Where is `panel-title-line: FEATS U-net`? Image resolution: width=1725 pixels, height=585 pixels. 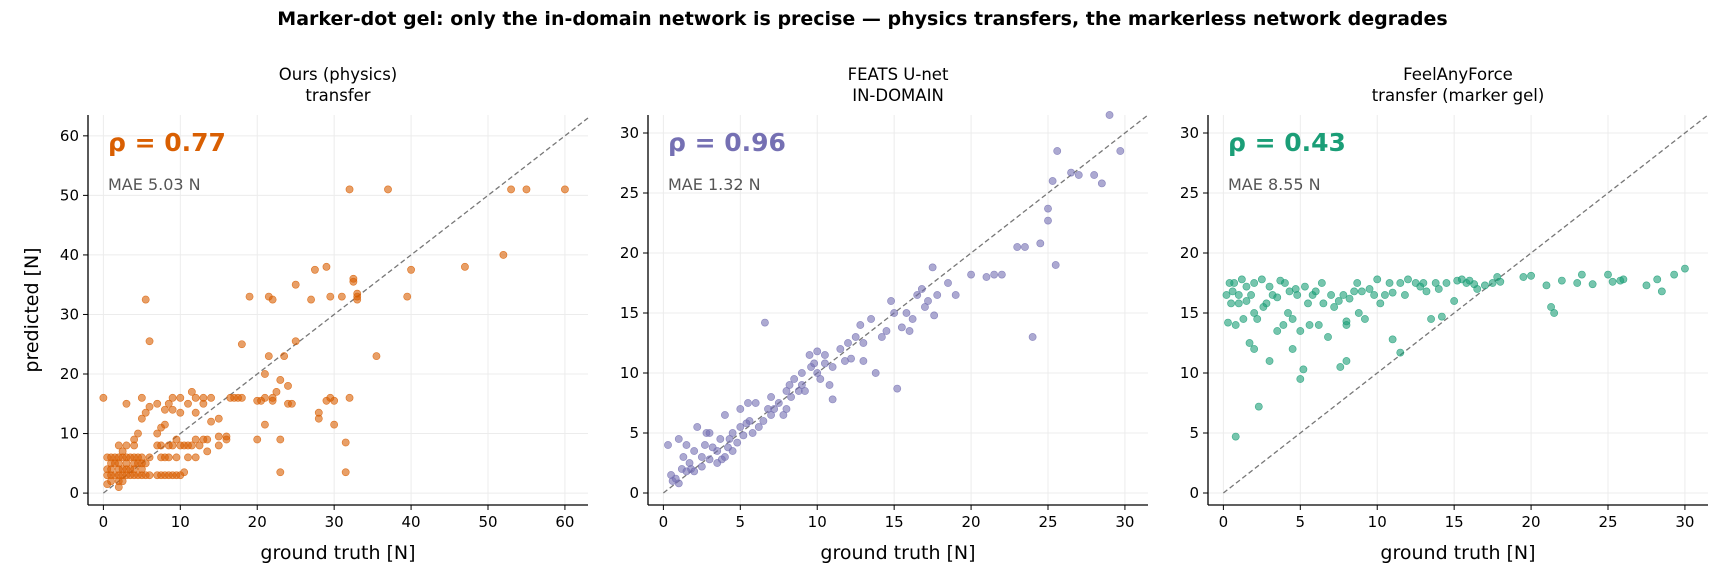
panel-title-line: FEATS U-net is located at coordinates (898, 74).